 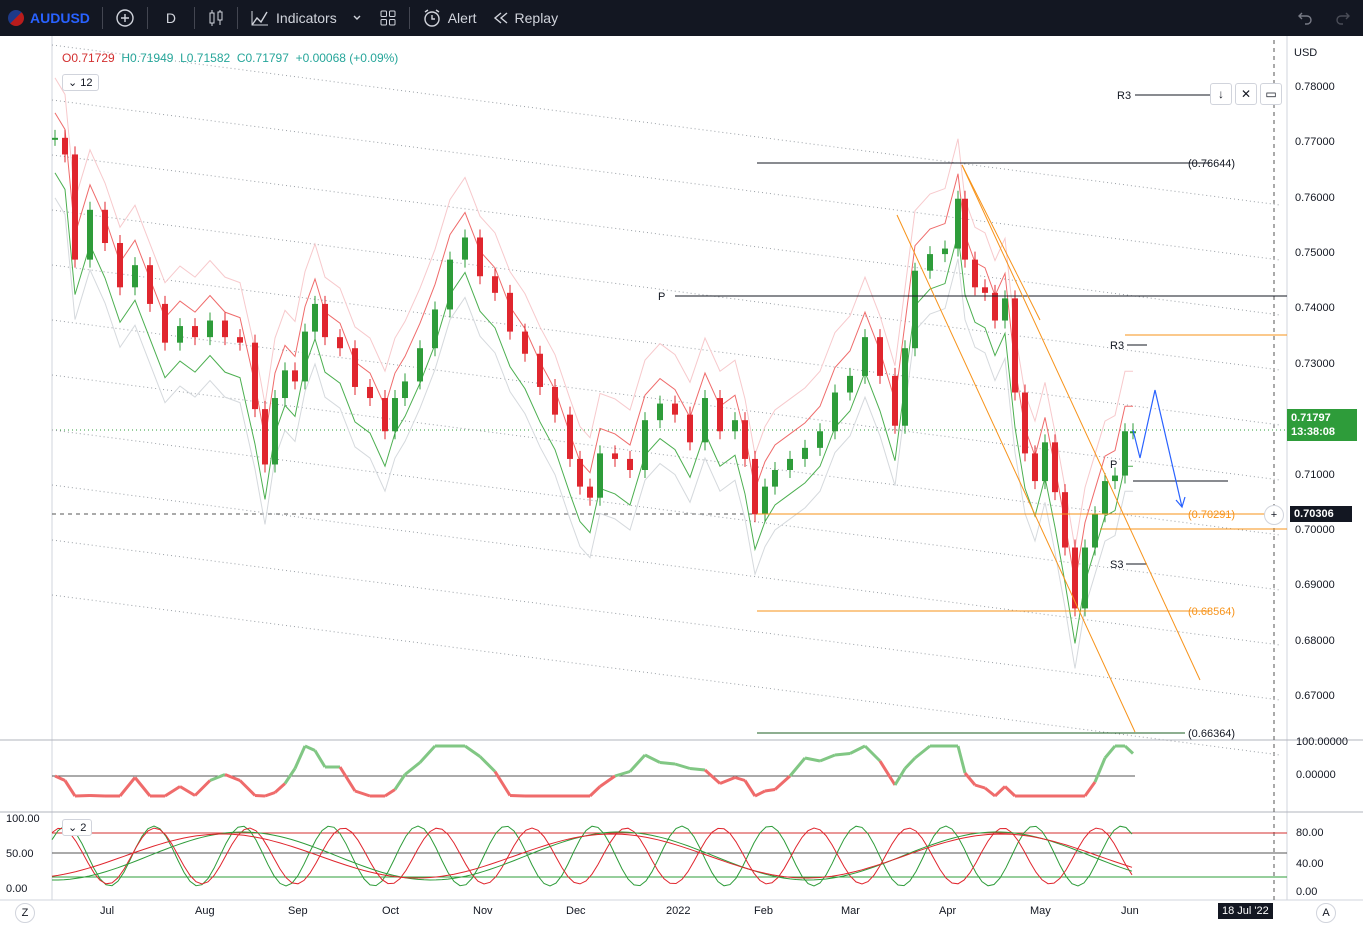 I want to click on time-axis-label: May, so click(x=1040, y=911).